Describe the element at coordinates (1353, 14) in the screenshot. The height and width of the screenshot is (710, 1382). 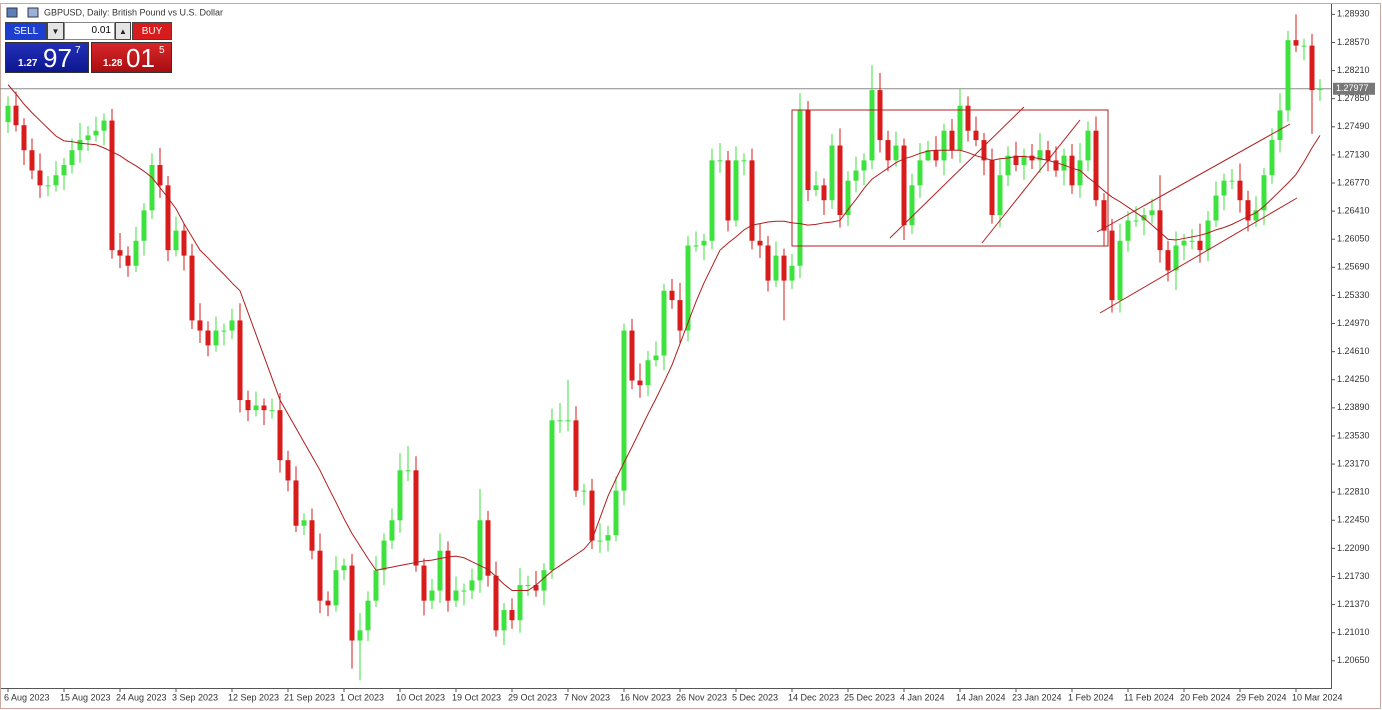
I see `y-tick-label: 1.28930` at that location.